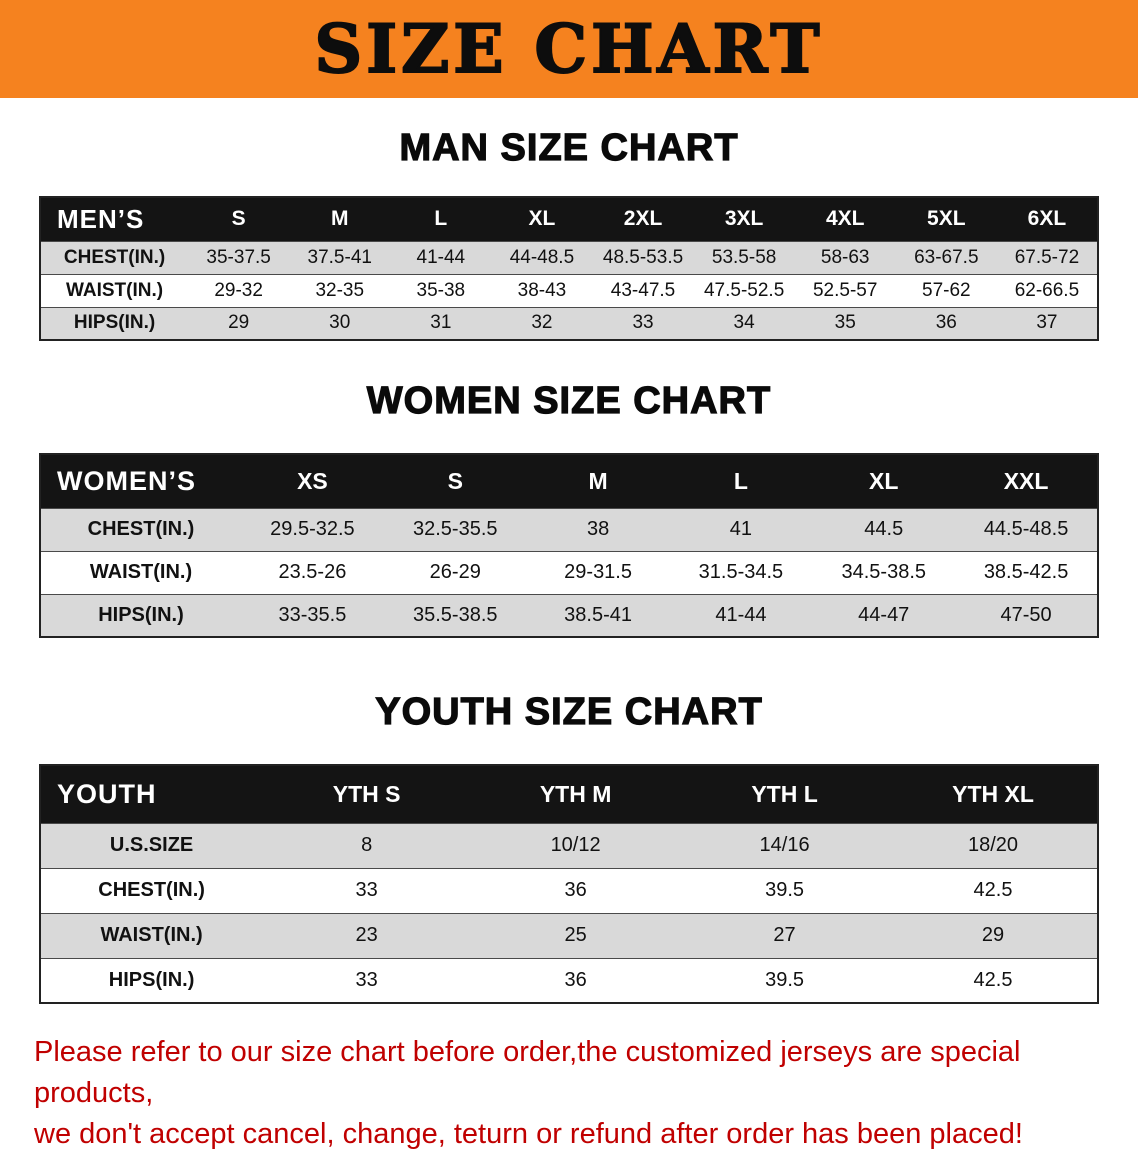 This screenshot has width=1138, height=1155. I want to click on value-cell: 32-35, so click(340, 290).